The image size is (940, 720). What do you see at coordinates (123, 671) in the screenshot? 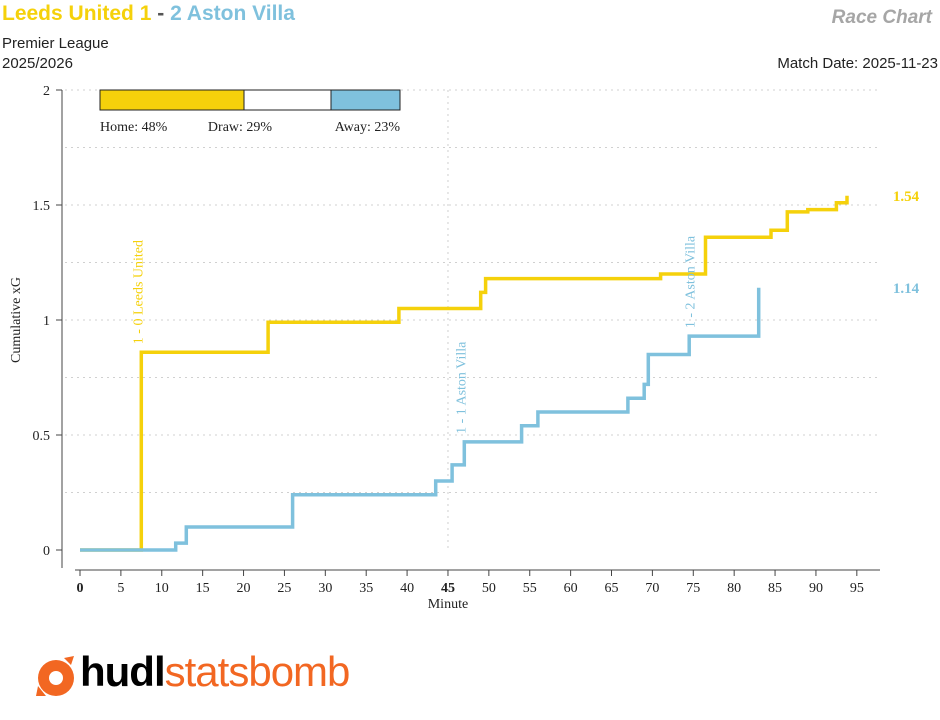
I see `logo-text-hudl: hudl` at bounding box center [123, 671].